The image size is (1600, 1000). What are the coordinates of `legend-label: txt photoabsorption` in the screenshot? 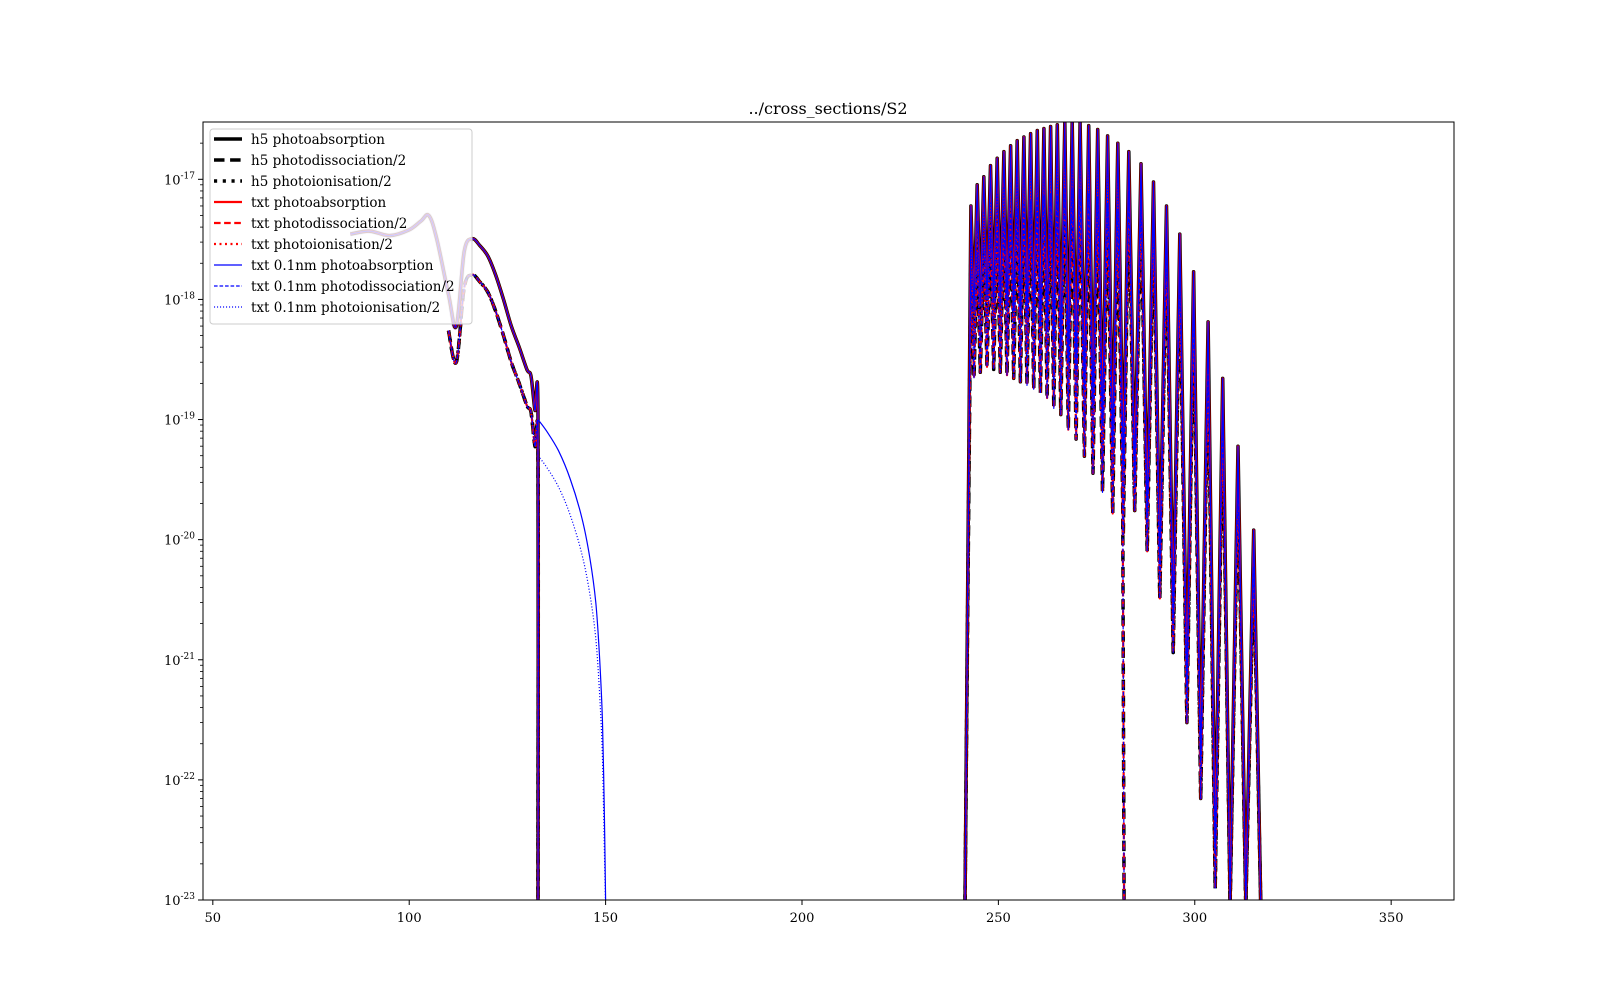 It's located at (318, 203).